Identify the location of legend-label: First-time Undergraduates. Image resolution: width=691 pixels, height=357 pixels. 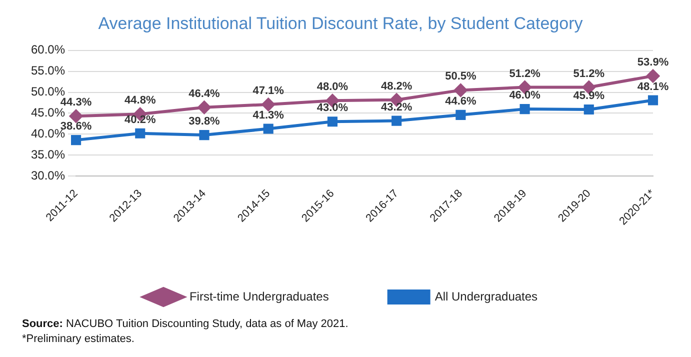
(259, 296).